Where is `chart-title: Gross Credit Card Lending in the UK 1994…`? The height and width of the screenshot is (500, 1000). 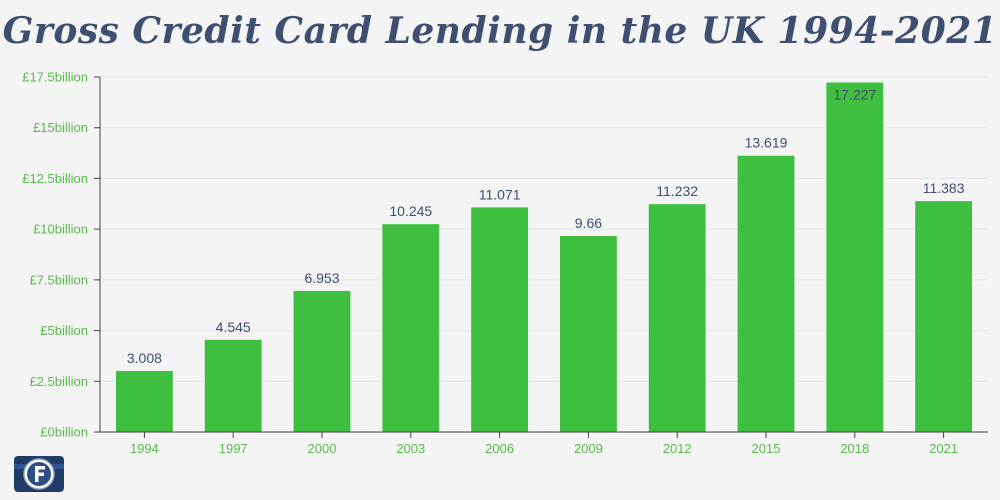
chart-title: Gross Credit Card Lending in the UK 1994… is located at coordinates (500, 31).